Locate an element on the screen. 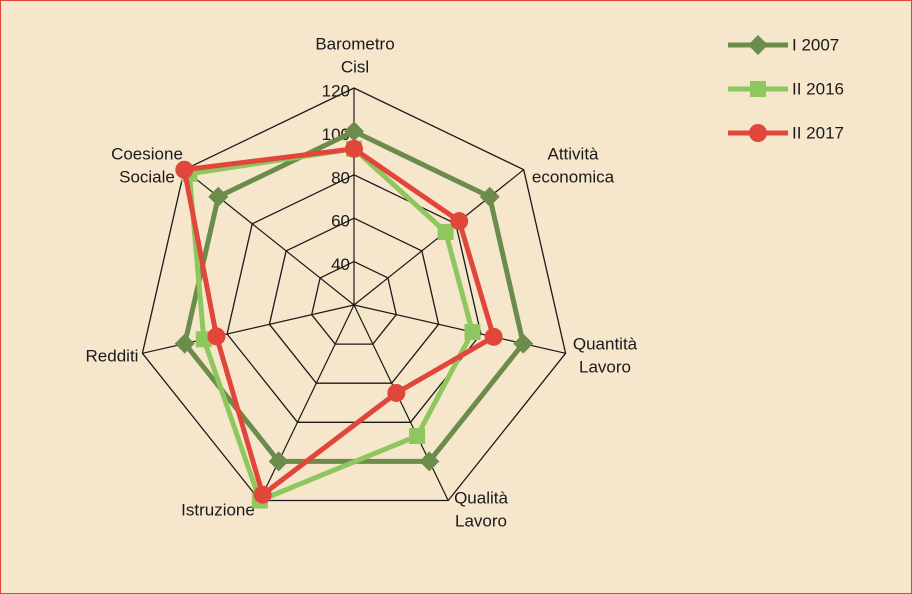 The width and height of the screenshot is (912, 594). legend: I 2007 II 2016 II 2017 is located at coordinates (786, 88).